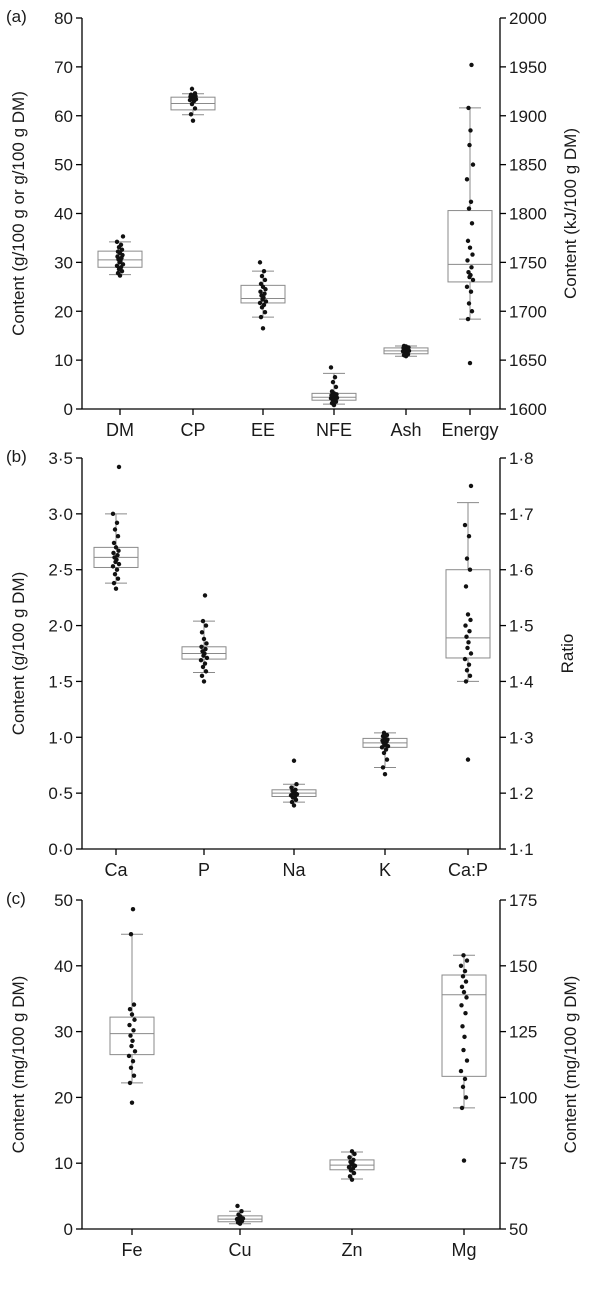 This screenshot has width=592, height=1293. What do you see at coordinates (469, 430) in the screenshot?
I see `category-label: Energy` at bounding box center [469, 430].